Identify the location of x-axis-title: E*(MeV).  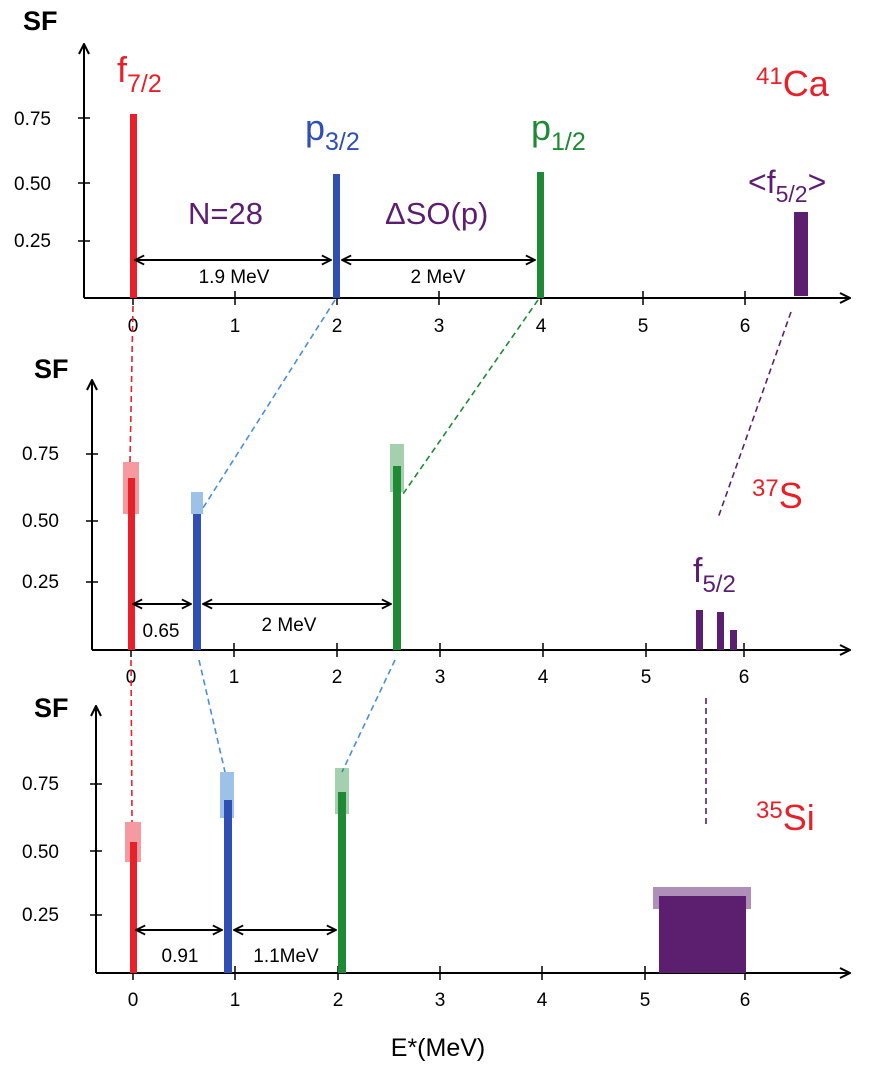
(438, 1048).